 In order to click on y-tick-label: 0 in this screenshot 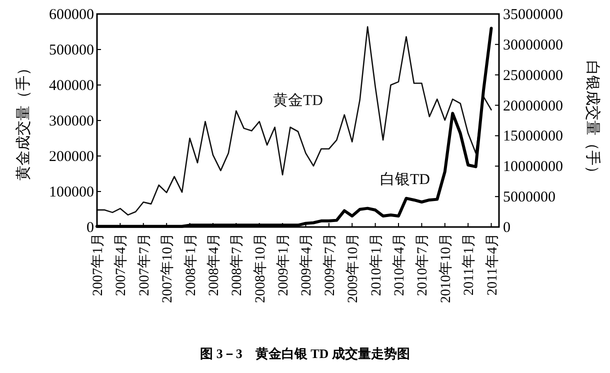, I will do `click(90, 228)`.